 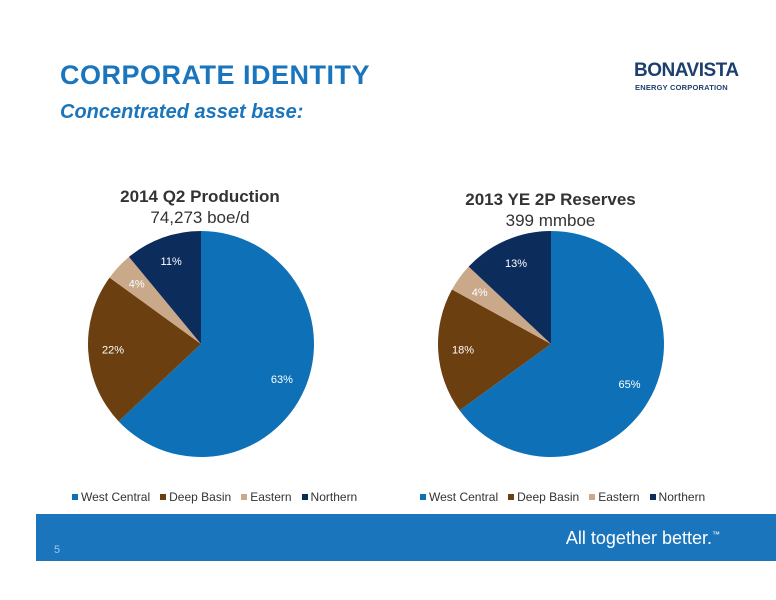 What do you see at coordinates (630, 385) in the screenshot?
I see `pie-label-west-central: 65%` at bounding box center [630, 385].